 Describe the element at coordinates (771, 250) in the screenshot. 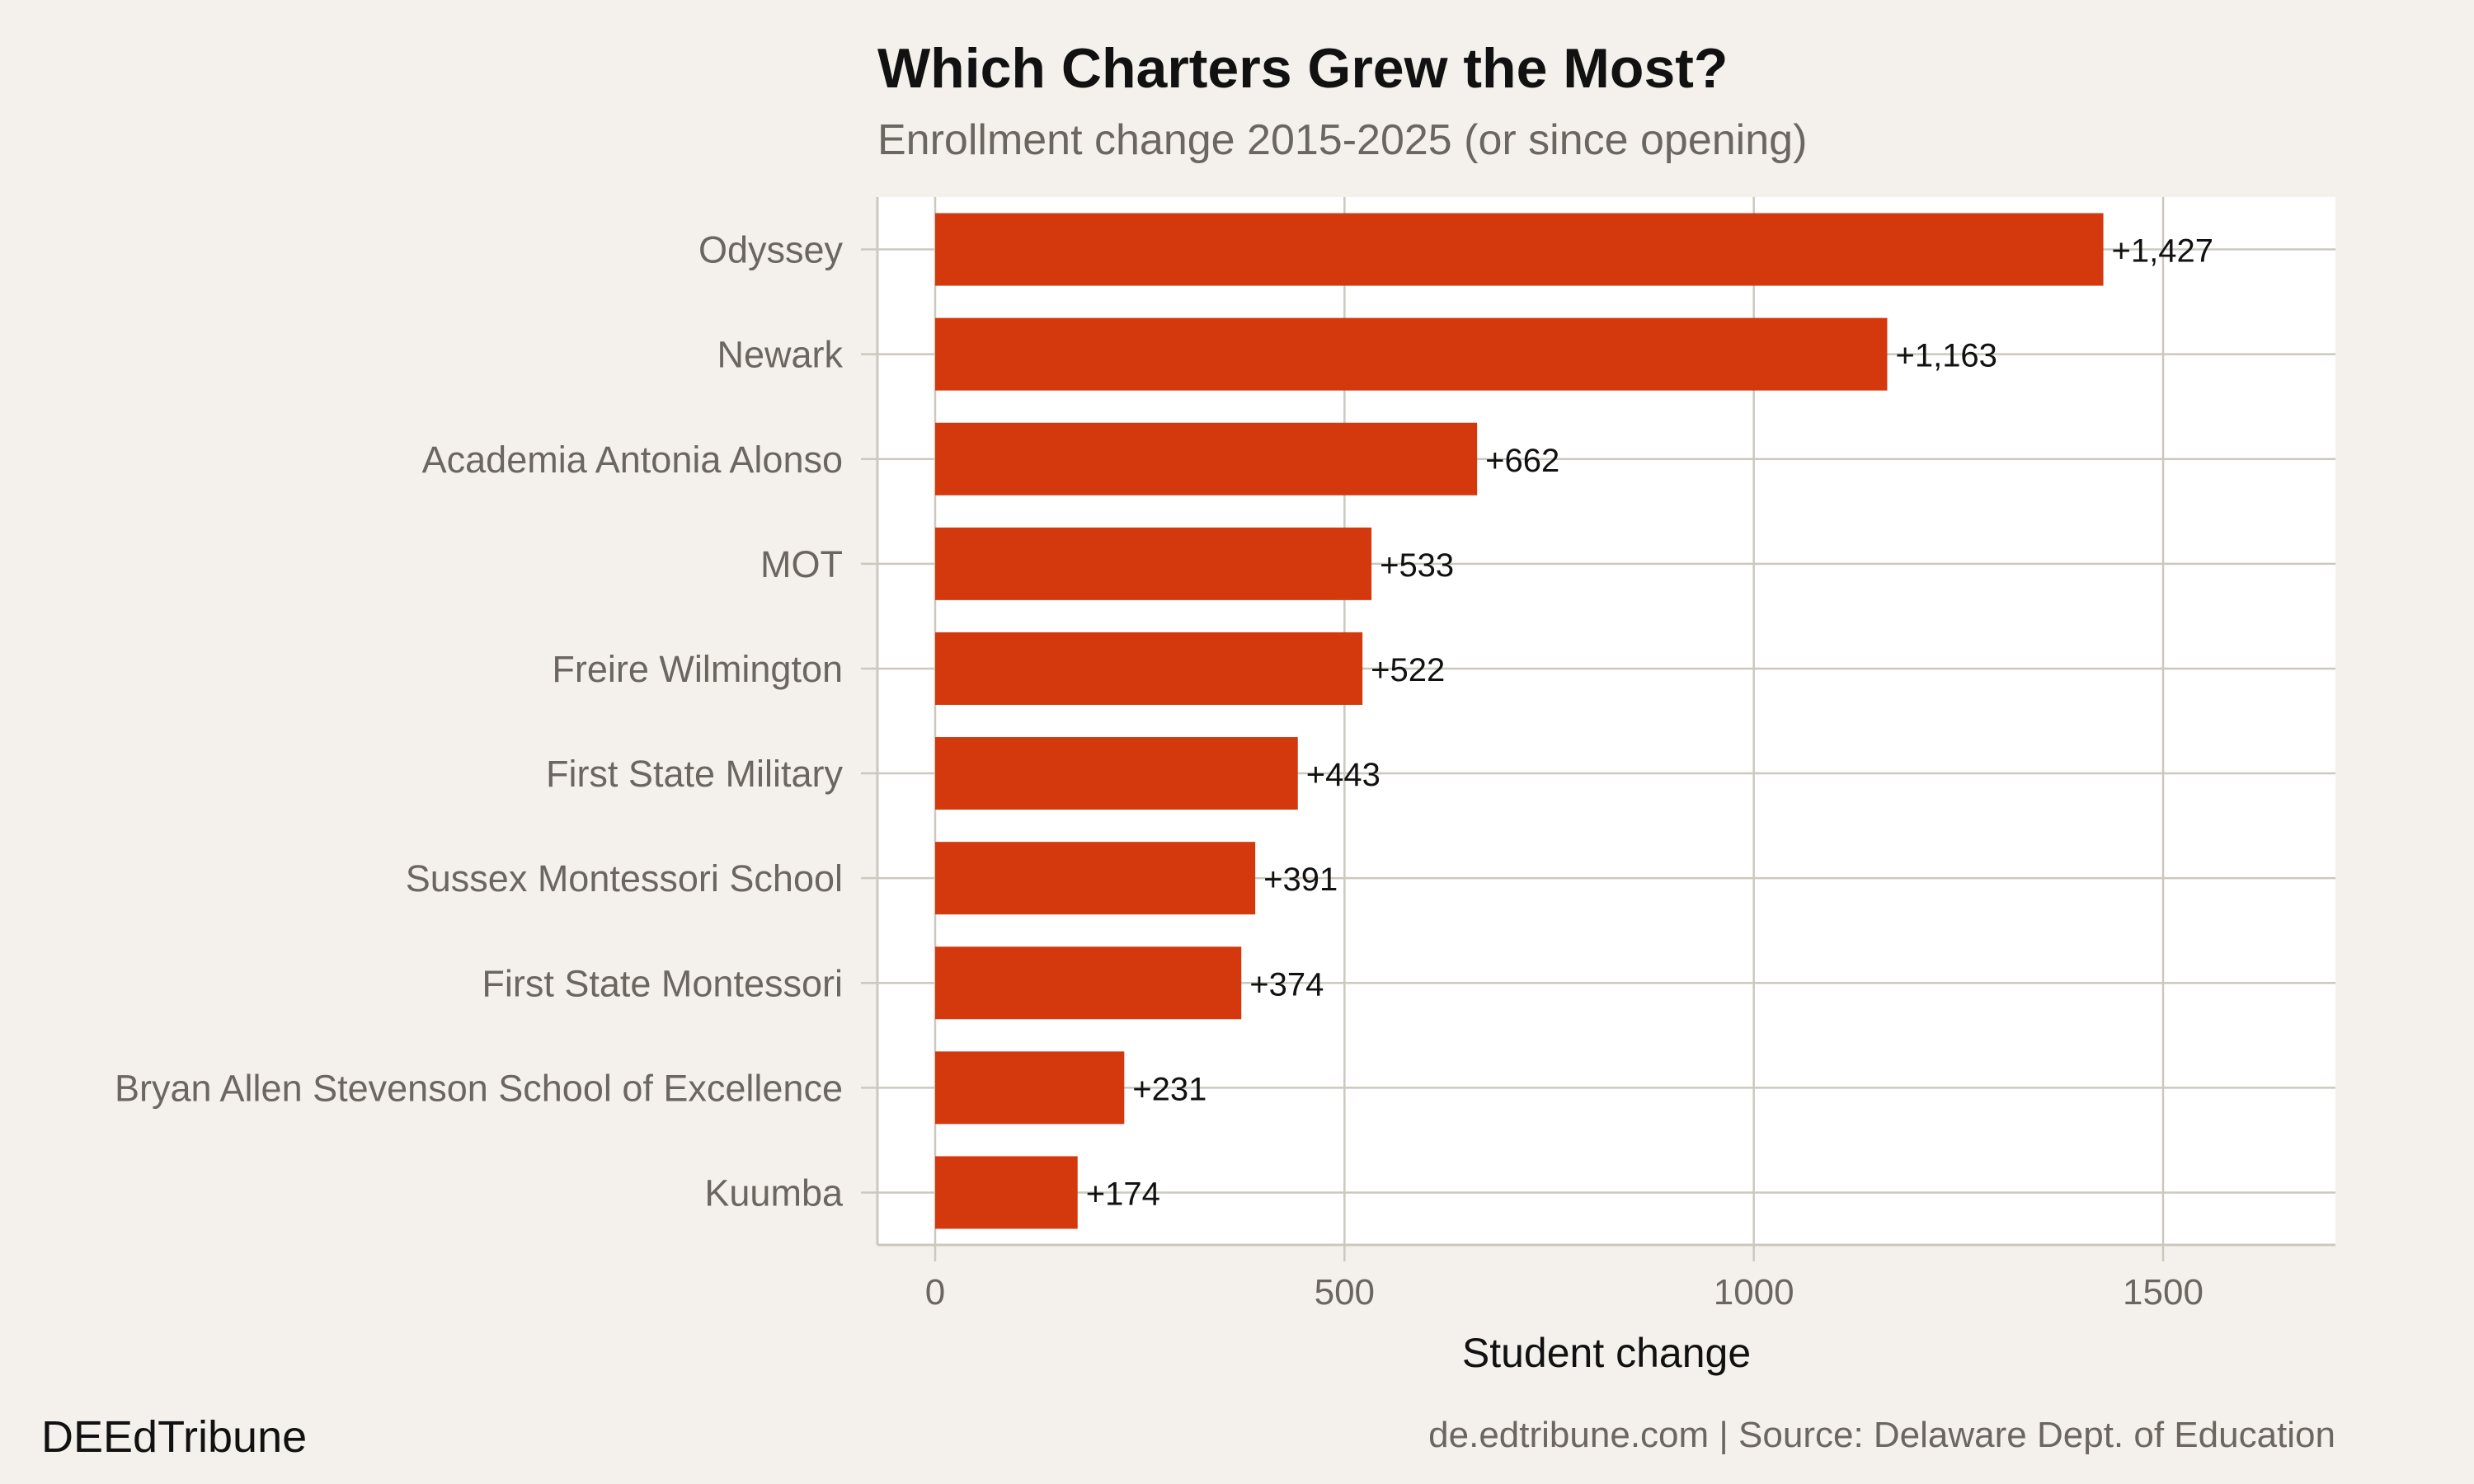

I see `y-tick-label: Odyssey` at that location.